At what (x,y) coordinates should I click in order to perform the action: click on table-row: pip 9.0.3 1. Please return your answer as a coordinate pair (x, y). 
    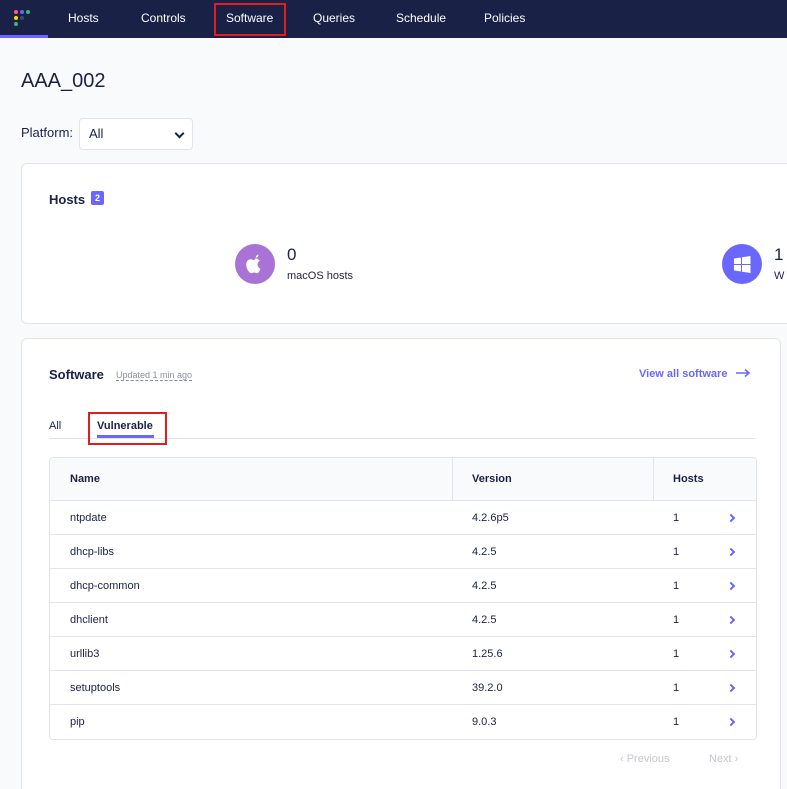
    Looking at the image, I should click on (403, 722).